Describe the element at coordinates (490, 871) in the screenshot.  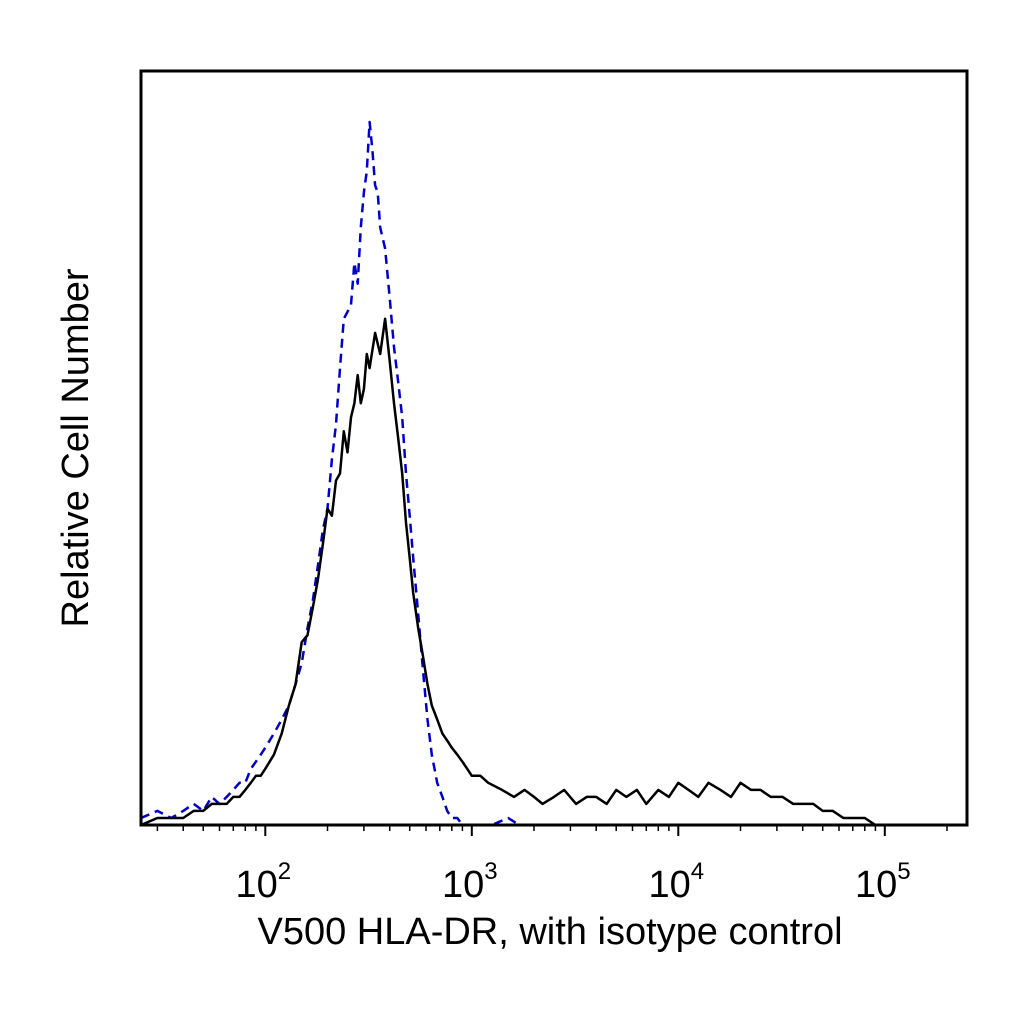
I see `x-tick-label-exponent: 3` at that location.